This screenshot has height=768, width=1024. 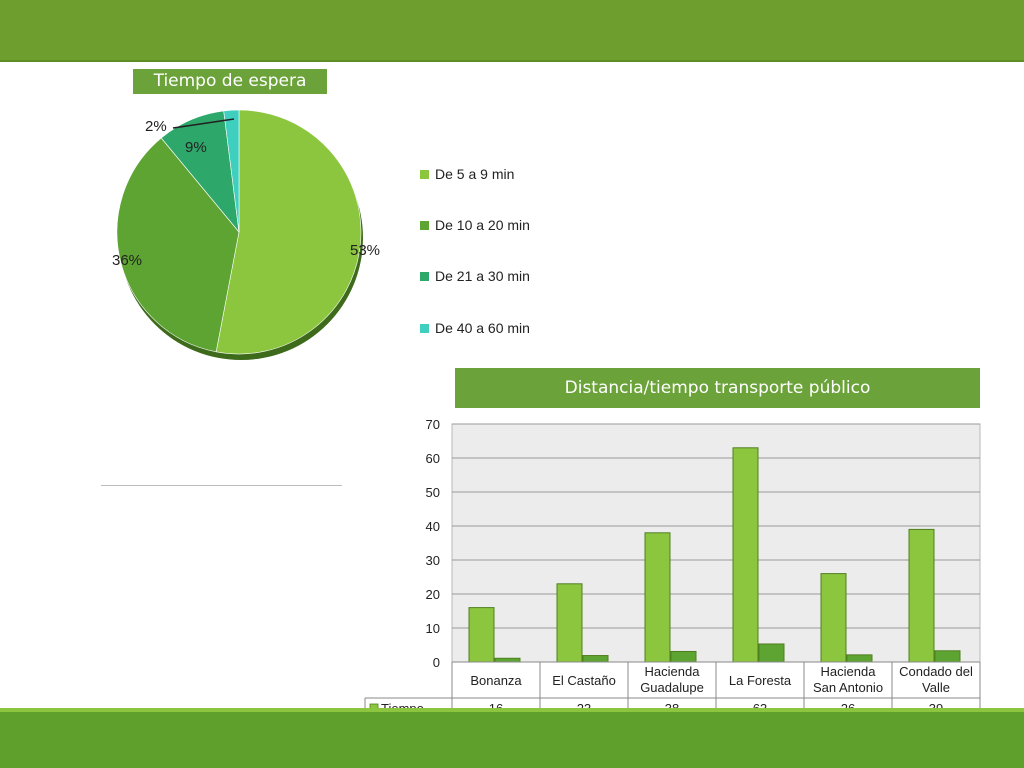 I want to click on y-tick-label-10: 10, so click(x=433, y=628).